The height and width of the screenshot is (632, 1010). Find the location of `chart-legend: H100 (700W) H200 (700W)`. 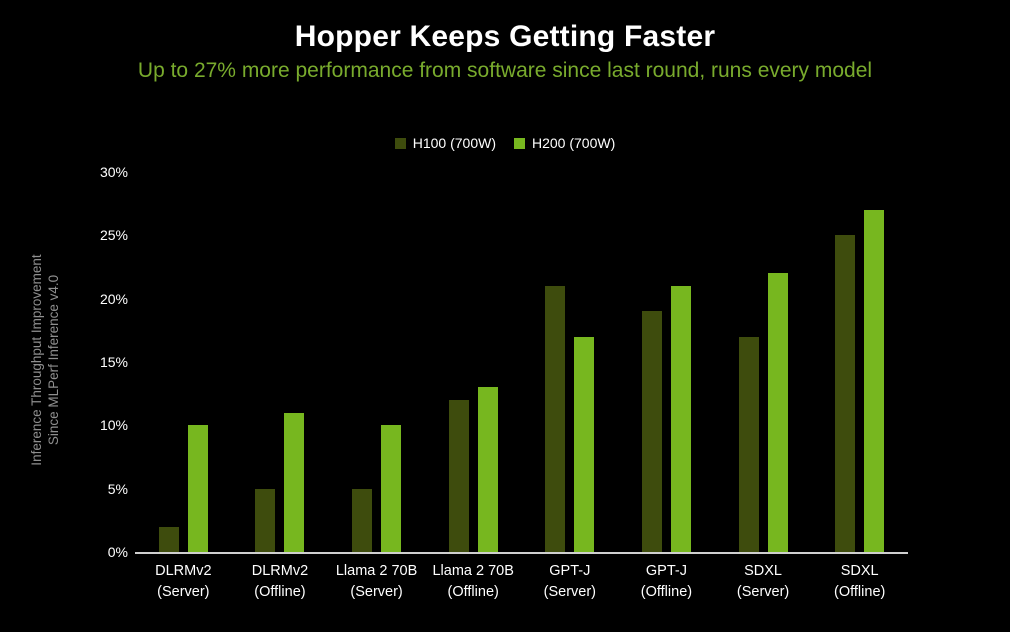

chart-legend: H100 (700W) H200 (700W) is located at coordinates (505, 143).